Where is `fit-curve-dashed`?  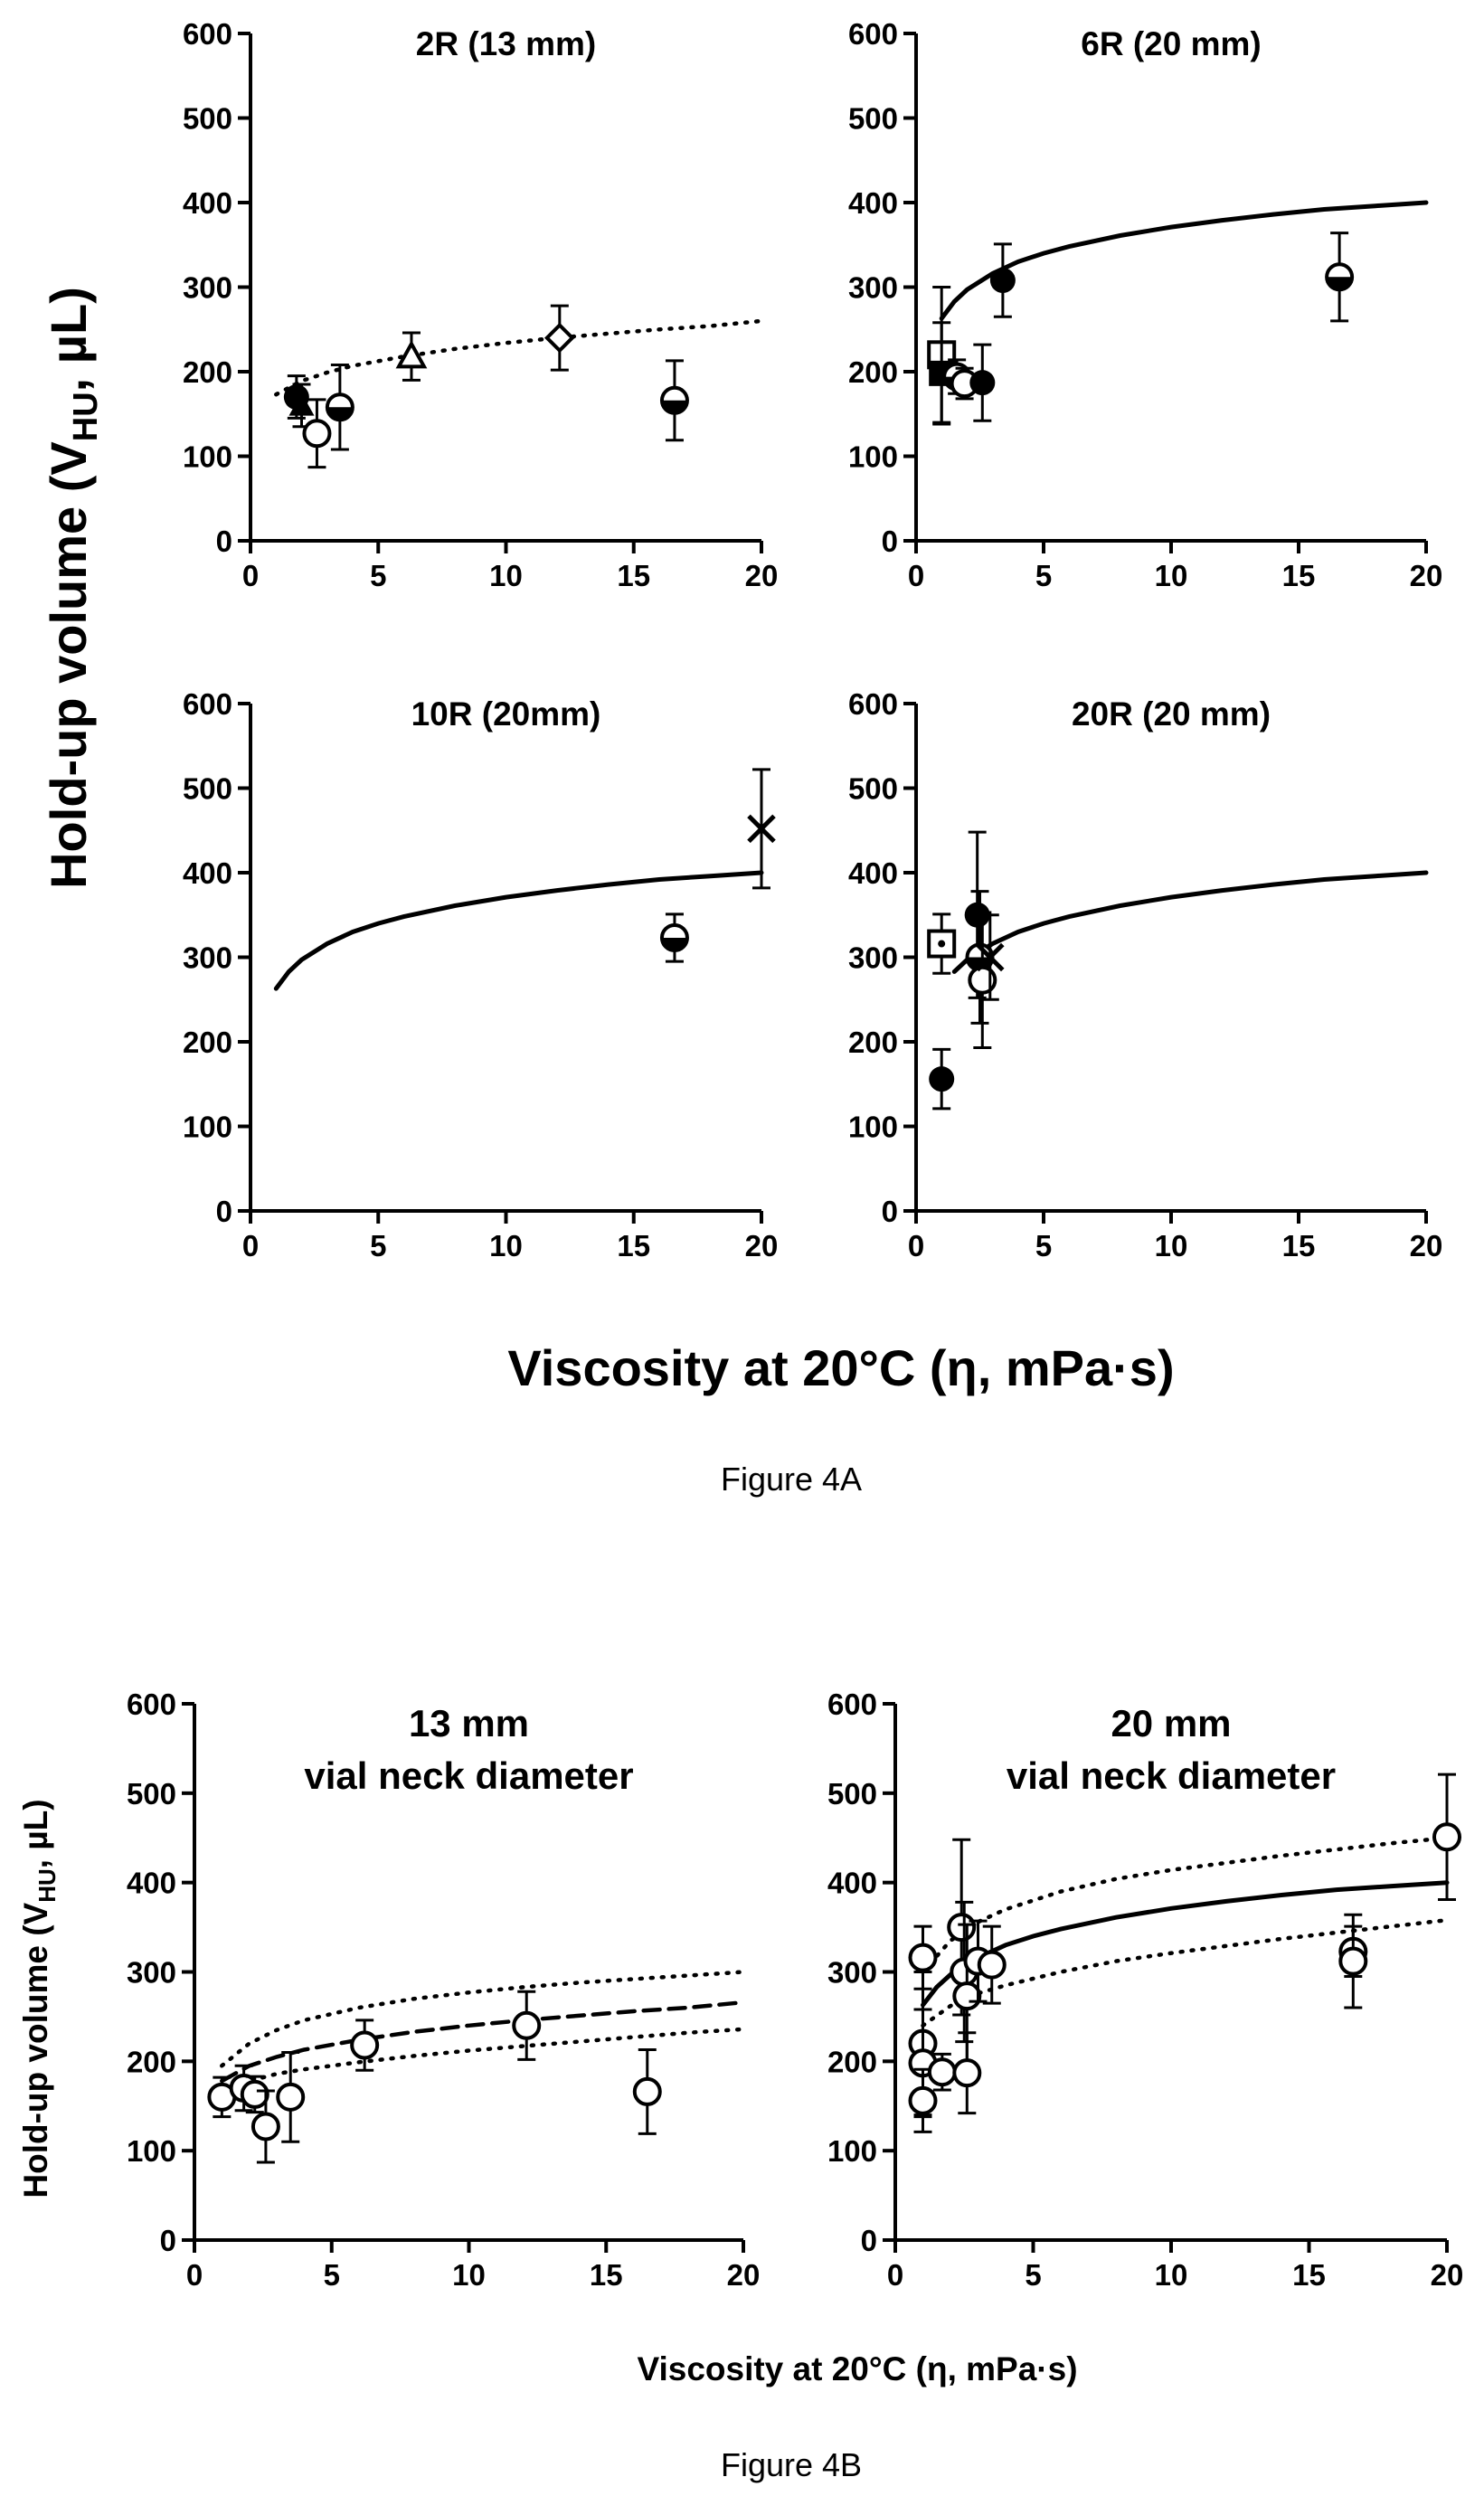 fit-curve-dashed is located at coordinates (483, 2042).